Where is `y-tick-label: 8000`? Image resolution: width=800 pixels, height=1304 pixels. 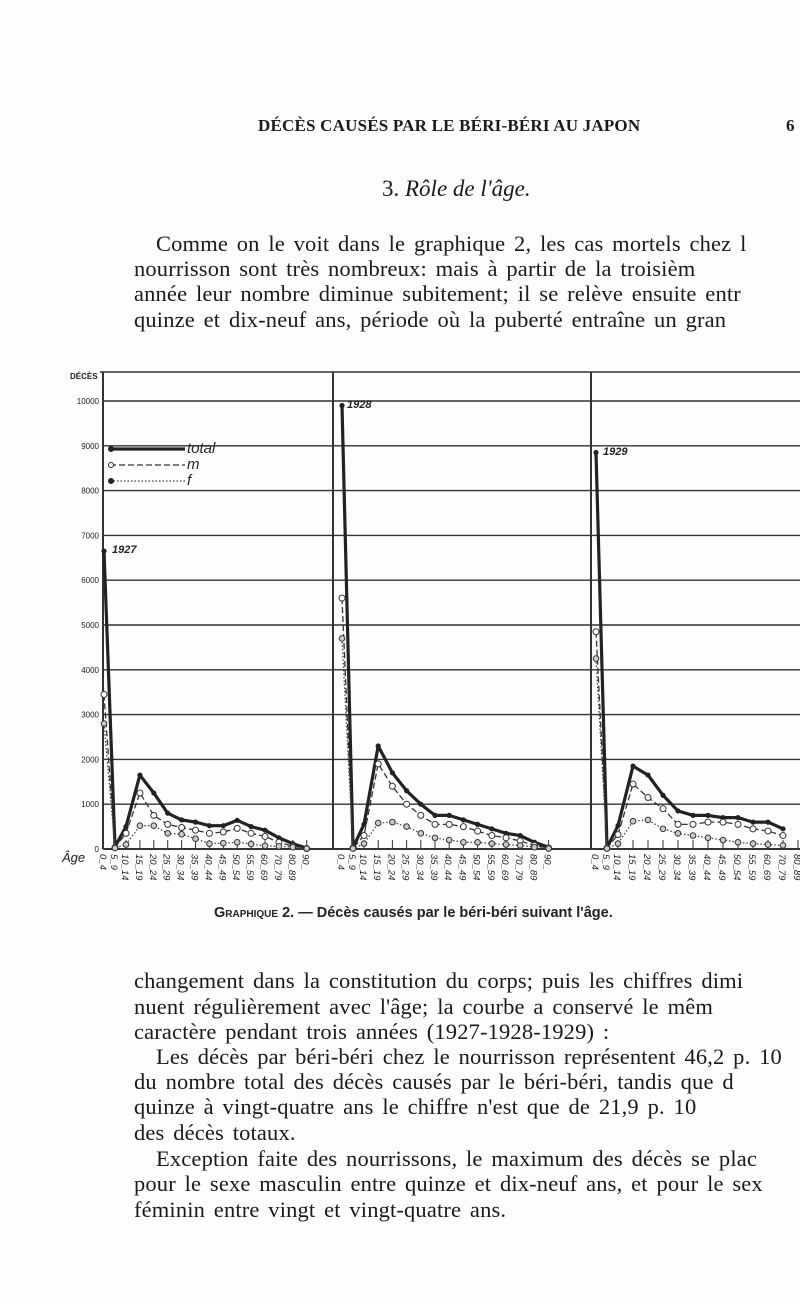 y-tick-label: 8000 is located at coordinates (90, 491).